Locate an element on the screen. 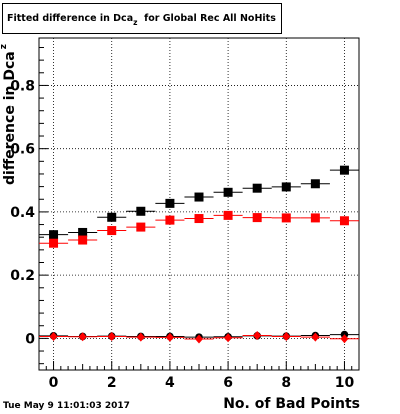  y-tick-label: 0.6 is located at coordinates (22, 150).